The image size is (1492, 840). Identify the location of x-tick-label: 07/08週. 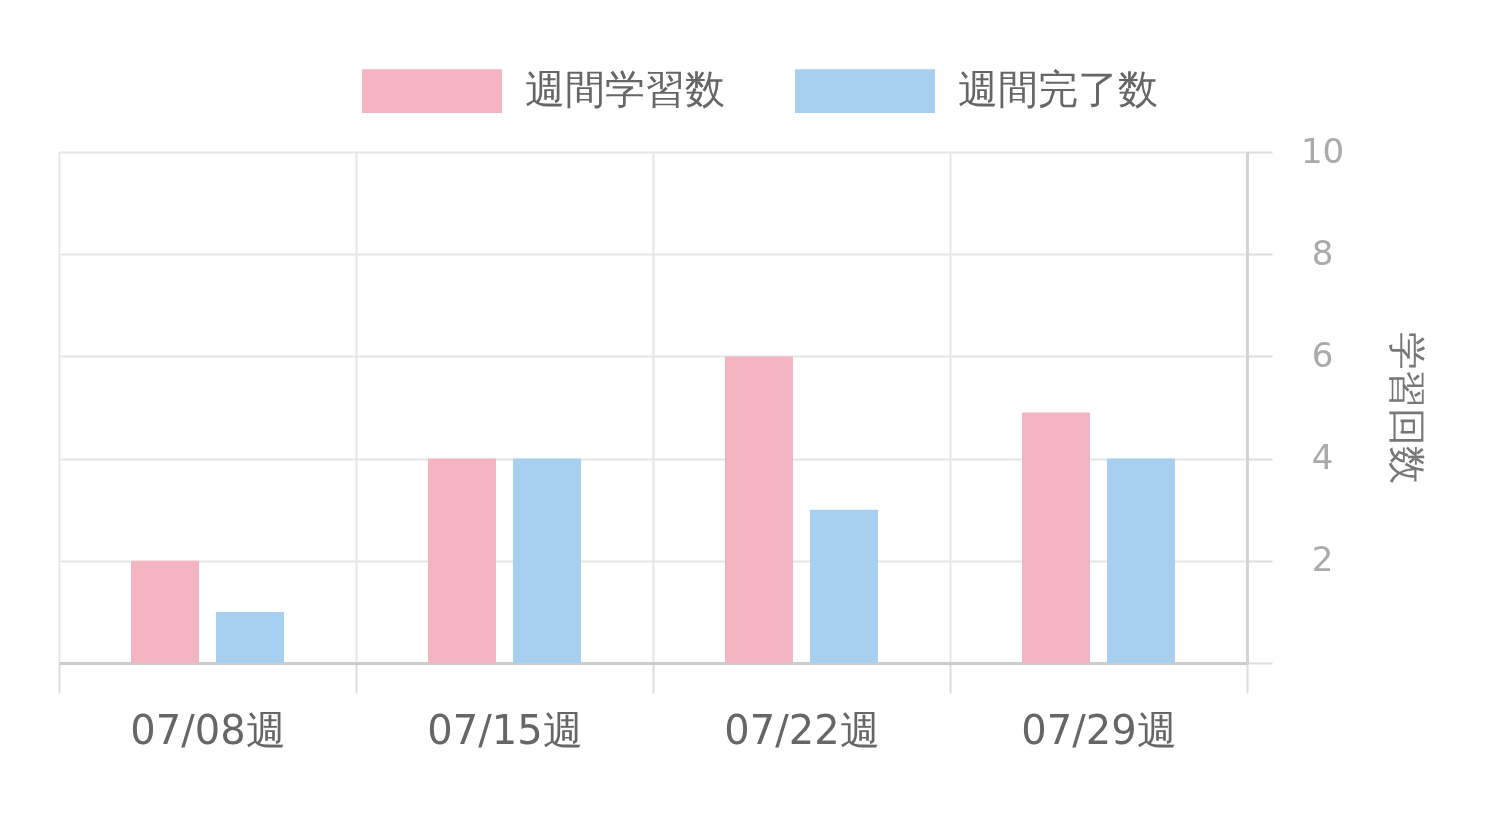
(208, 729).